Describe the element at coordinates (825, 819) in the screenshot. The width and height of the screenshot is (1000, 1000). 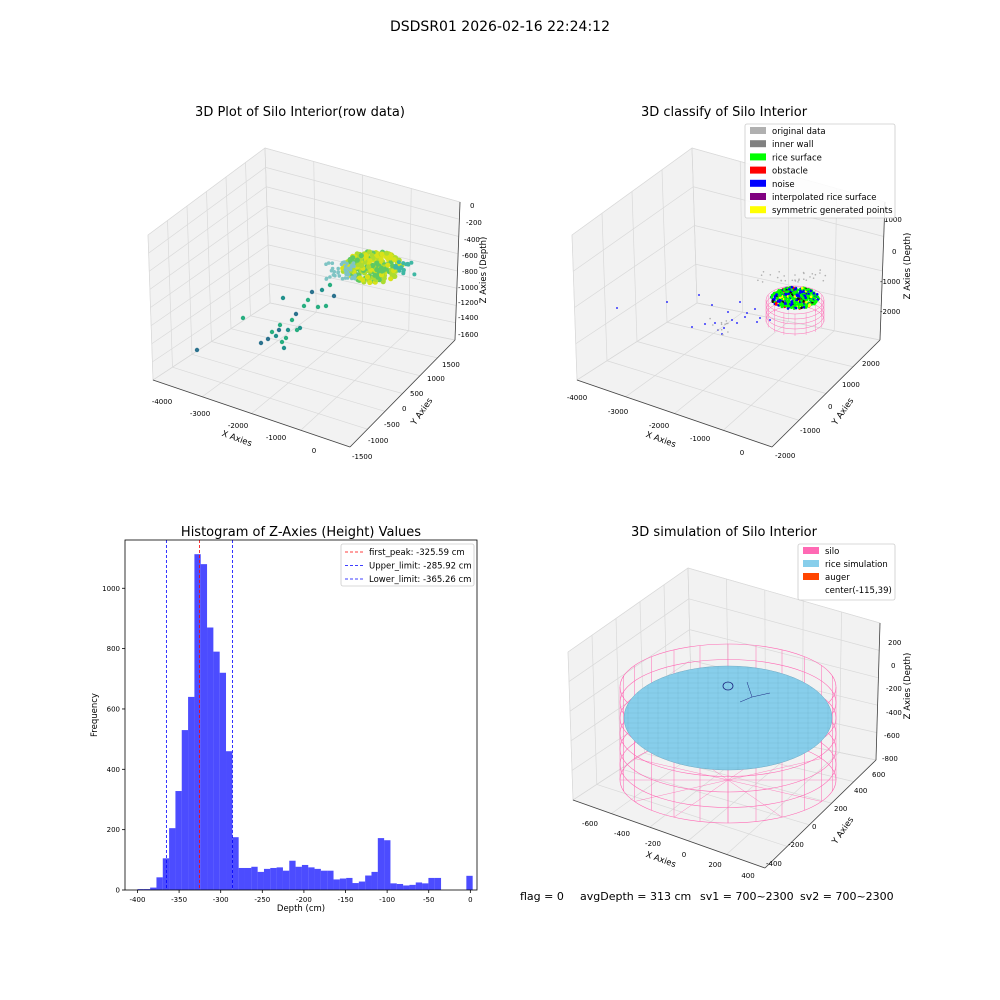
I see `simulation-y-ticks: -400 -200 0 200 400 600` at that location.